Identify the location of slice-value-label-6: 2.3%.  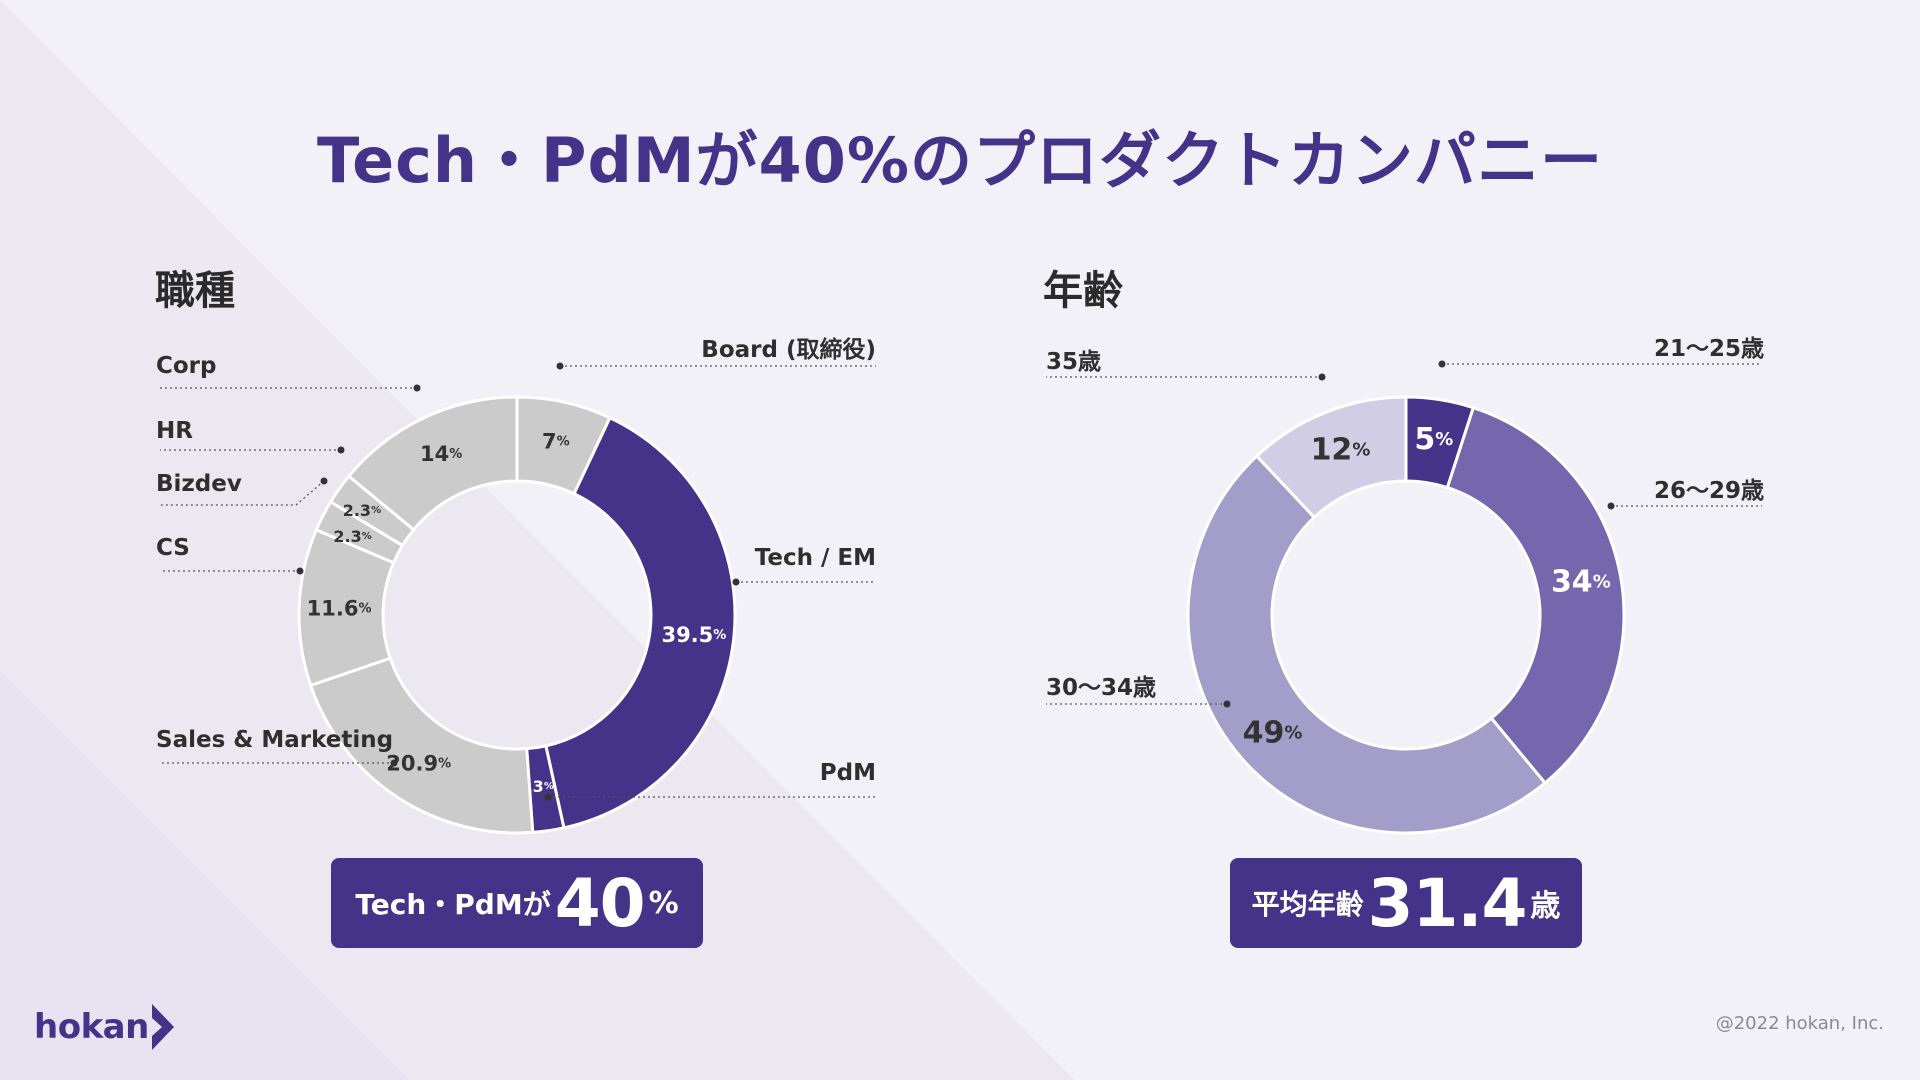
(362, 509).